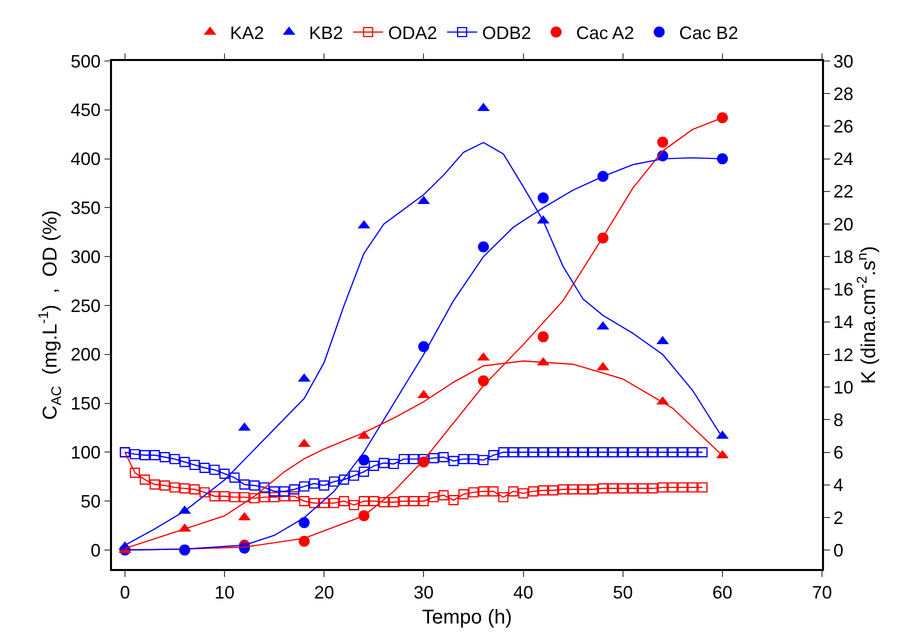  Describe the element at coordinates (424, 592) in the screenshot. I see `x-tick-label: 30` at that location.